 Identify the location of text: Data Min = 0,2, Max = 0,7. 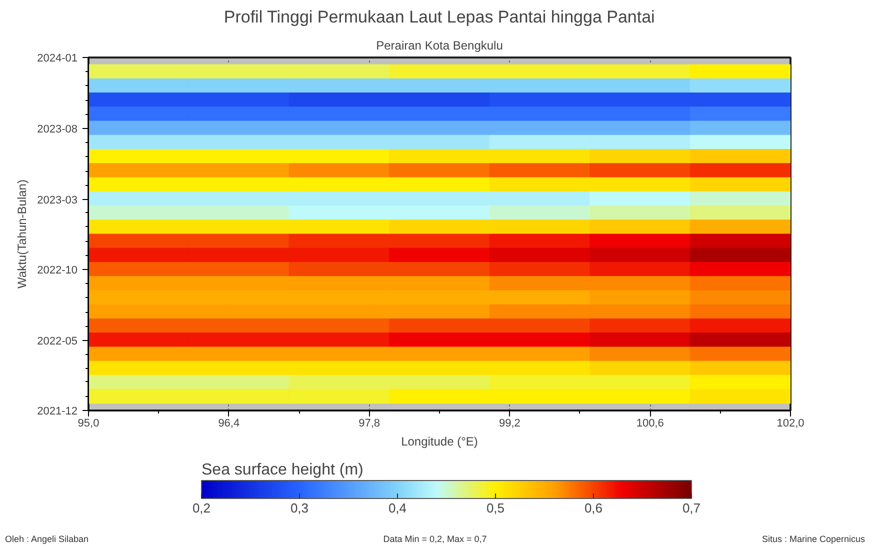
(435, 539).